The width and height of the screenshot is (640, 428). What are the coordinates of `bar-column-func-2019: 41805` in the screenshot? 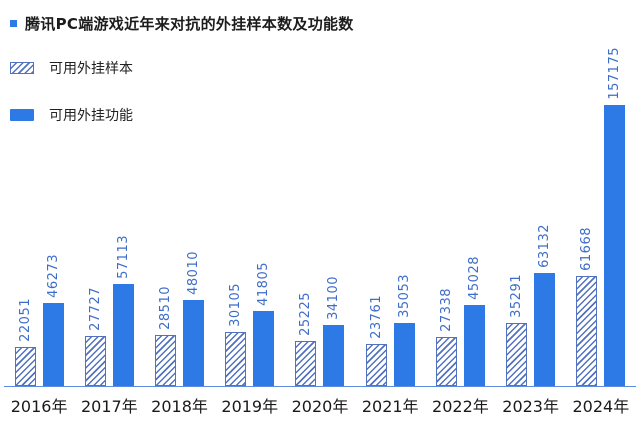 It's located at (264, 324).